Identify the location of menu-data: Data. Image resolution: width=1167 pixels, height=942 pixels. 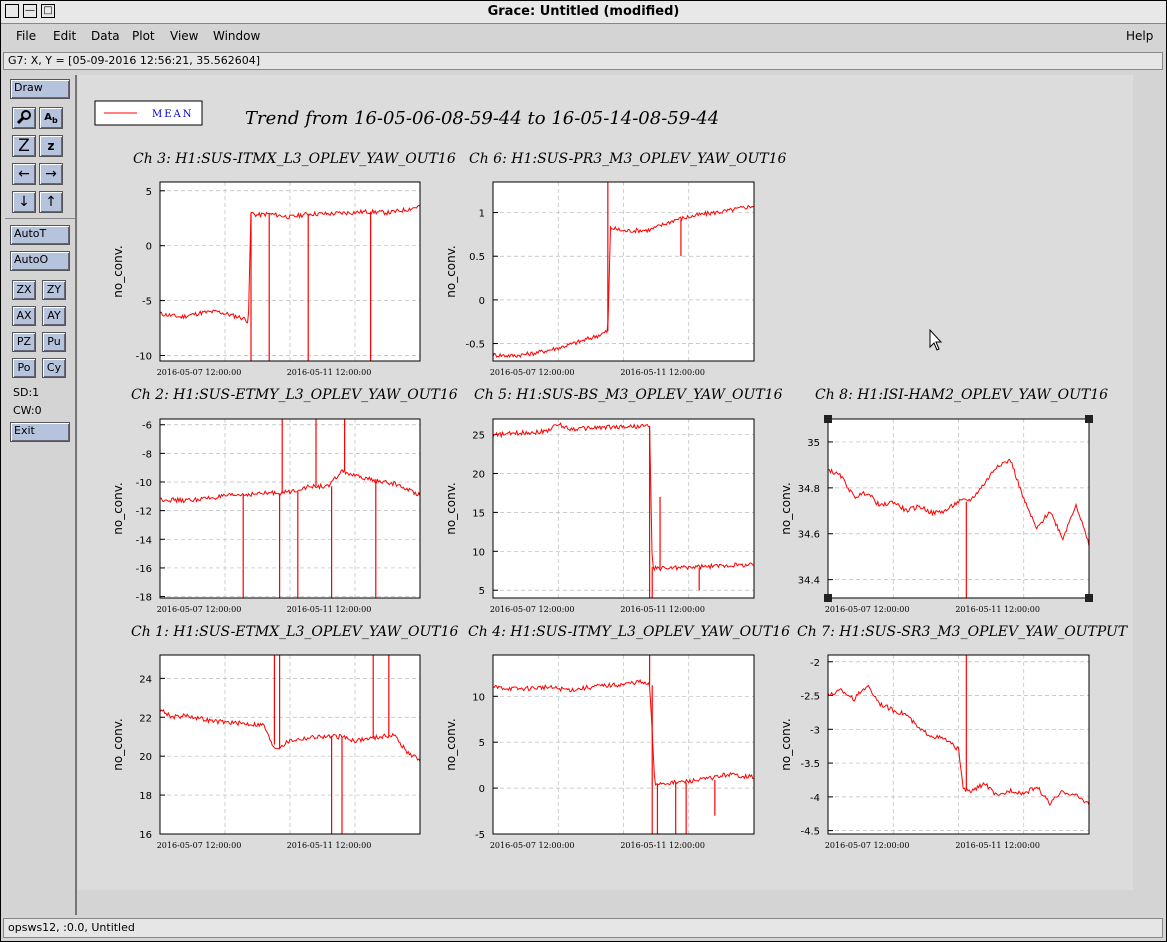
(105, 36).